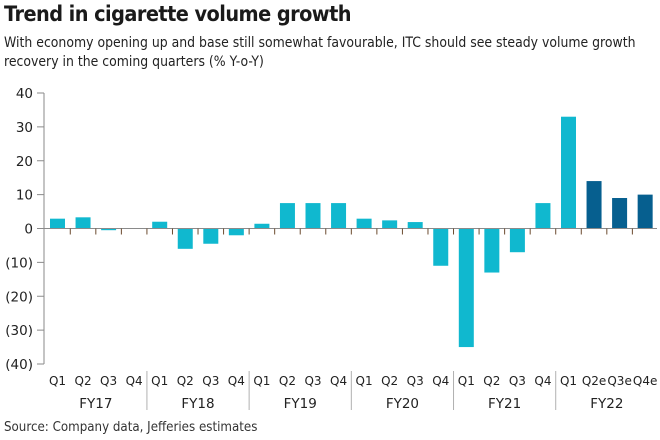 This screenshot has height=440, width=660. Describe the element at coordinates (19, 263) in the screenshot. I see `y-tick-label: (10)` at that location.